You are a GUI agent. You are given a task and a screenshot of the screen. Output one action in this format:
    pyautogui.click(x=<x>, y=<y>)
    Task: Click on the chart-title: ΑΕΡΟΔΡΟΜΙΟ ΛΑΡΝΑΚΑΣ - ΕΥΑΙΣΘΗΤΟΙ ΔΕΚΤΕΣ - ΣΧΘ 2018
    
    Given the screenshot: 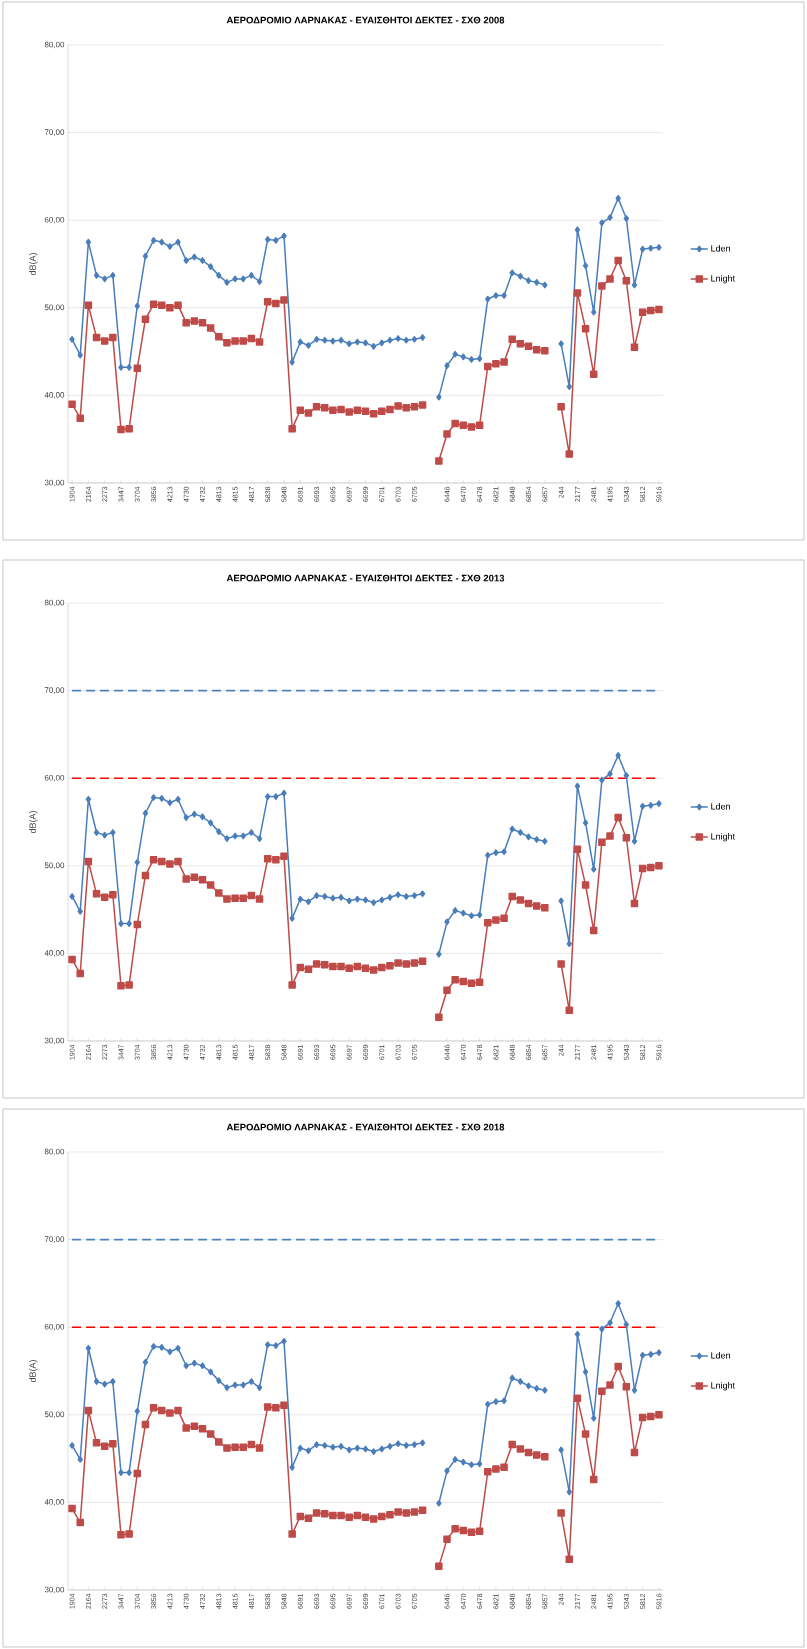 What is the action you would take?
    pyautogui.click(x=365, y=1127)
    